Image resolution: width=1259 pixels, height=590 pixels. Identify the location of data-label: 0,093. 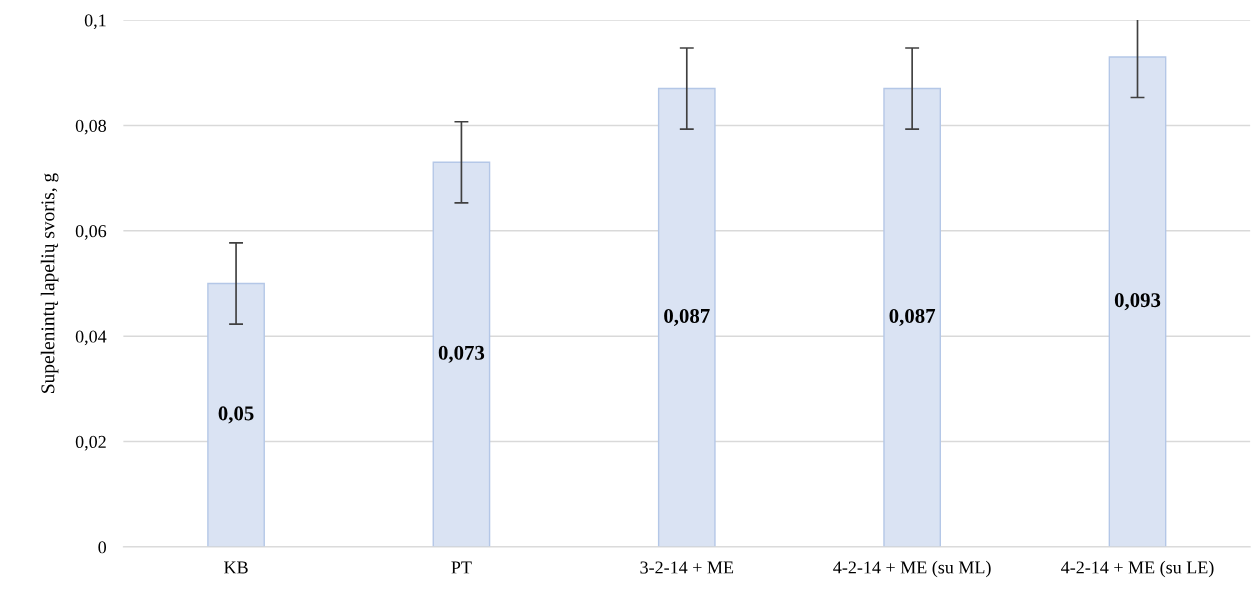
(1137, 302).